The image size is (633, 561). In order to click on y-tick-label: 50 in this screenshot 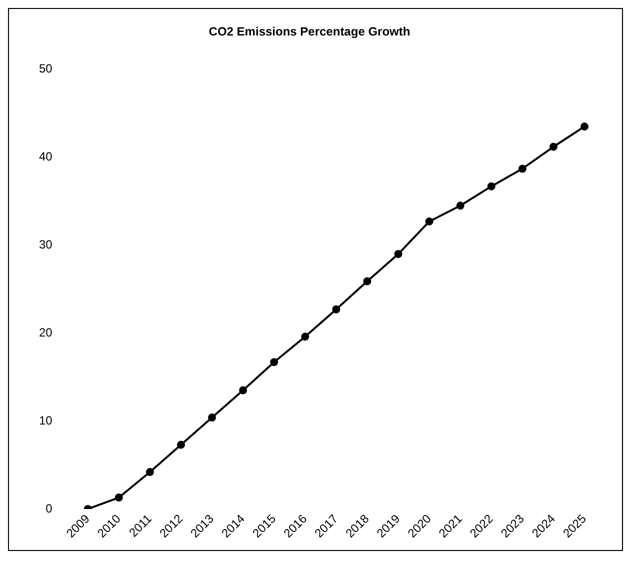, I will do `click(45, 69)`.